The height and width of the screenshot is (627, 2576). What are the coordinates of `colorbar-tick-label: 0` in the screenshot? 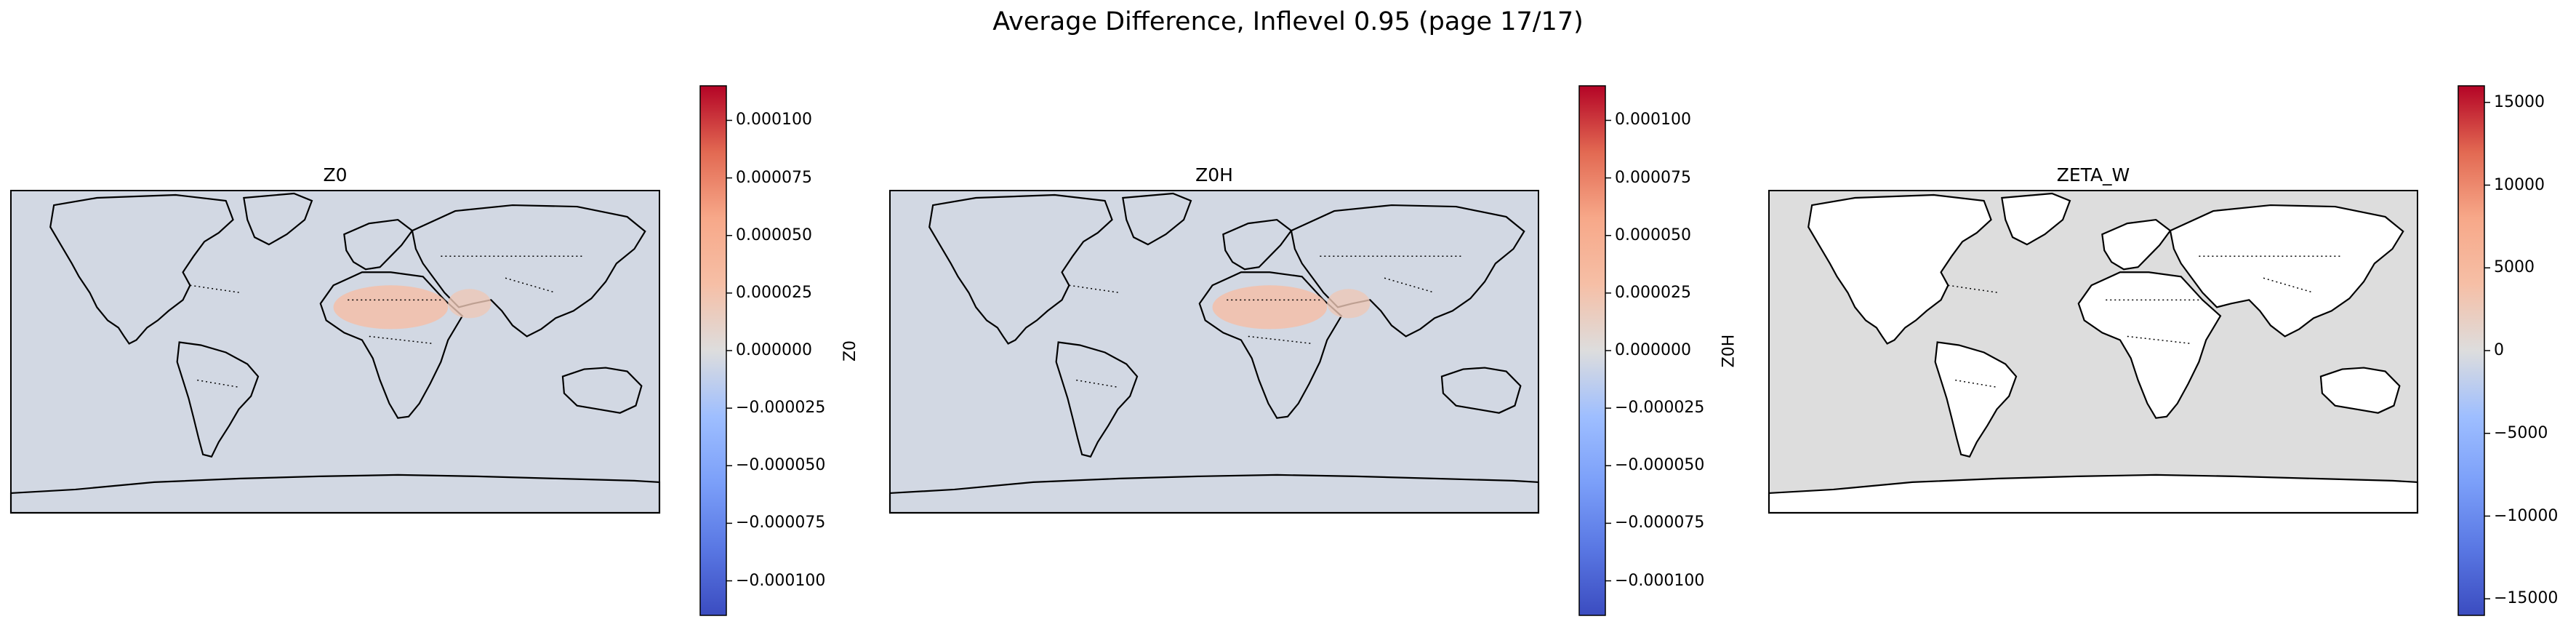 It's located at (2499, 350).